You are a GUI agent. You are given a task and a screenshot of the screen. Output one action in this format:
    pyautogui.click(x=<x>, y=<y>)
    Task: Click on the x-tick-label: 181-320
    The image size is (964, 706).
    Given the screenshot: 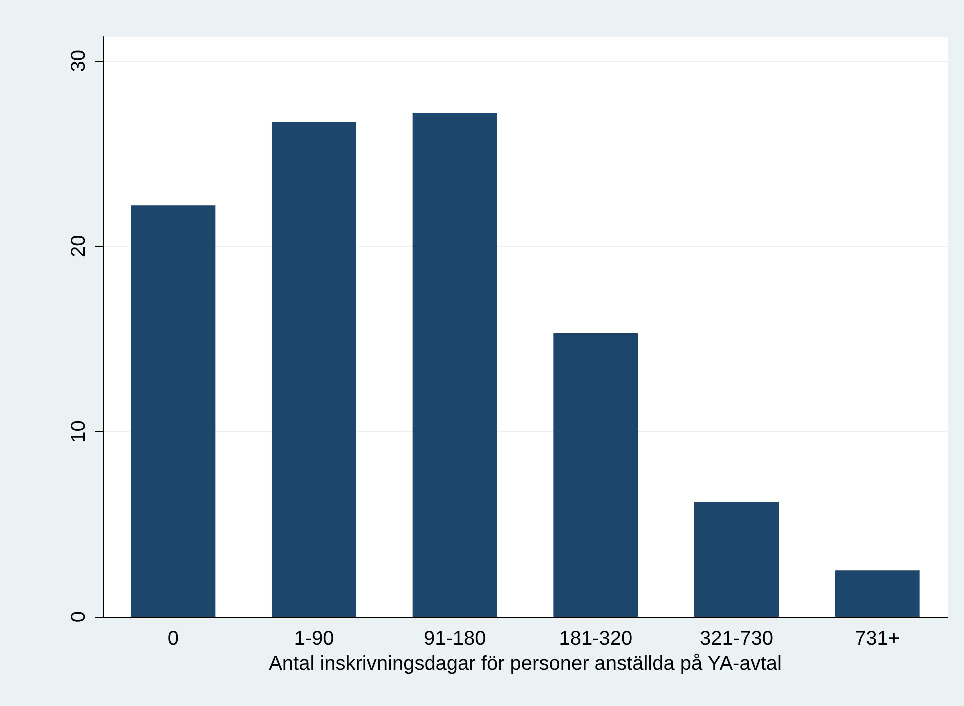 What is the action you would take?
    pyautogui.click(x=596, y=639)
    